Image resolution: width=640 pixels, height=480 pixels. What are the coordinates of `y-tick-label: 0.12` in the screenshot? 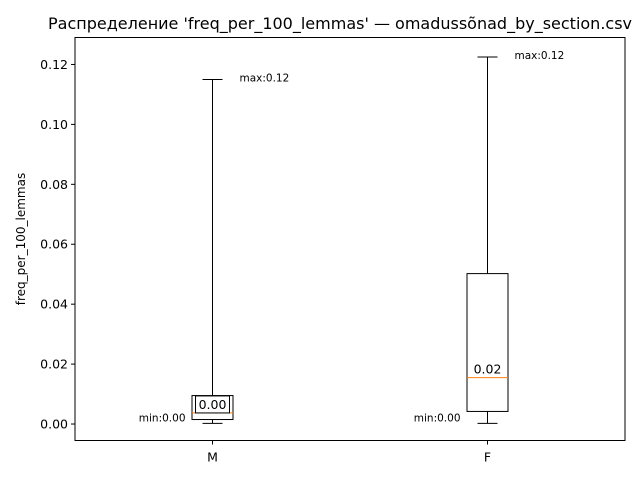 It's located at (54, 64).